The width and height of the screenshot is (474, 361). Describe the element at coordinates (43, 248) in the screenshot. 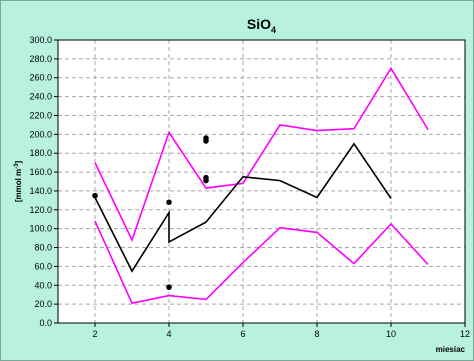

I see `y-tick-label: 80.0` at that location.